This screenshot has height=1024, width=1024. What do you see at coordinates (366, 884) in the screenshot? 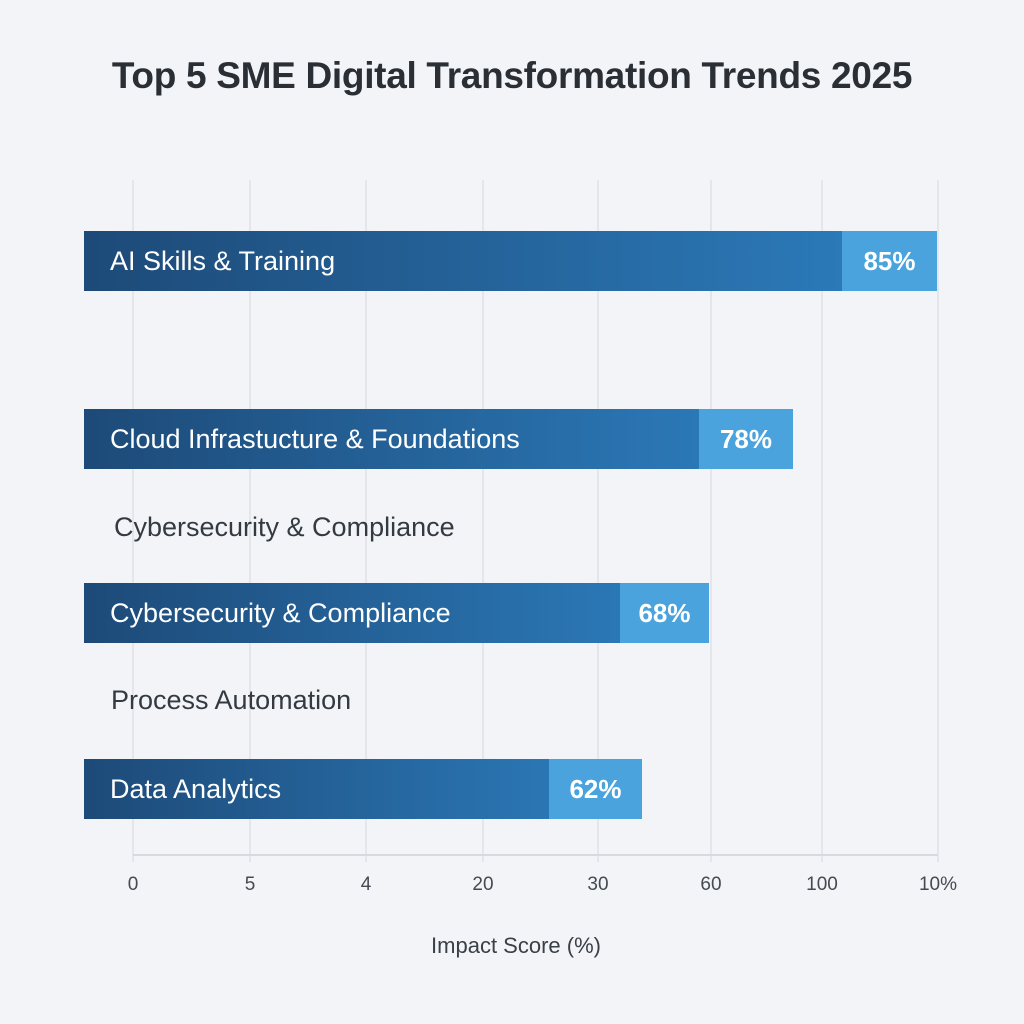
I see `x-tick-label: 4` at bounding box center [366, 884].